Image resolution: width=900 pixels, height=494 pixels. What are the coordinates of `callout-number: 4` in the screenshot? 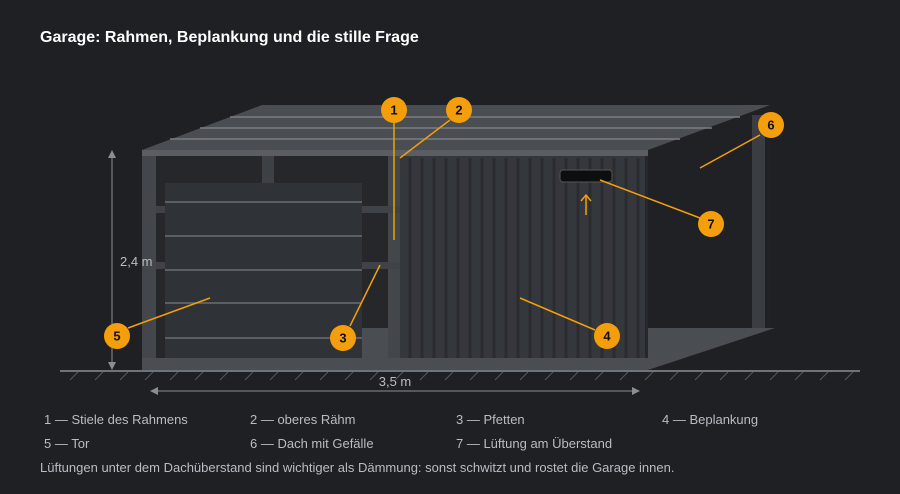 It's located at (607, 336).